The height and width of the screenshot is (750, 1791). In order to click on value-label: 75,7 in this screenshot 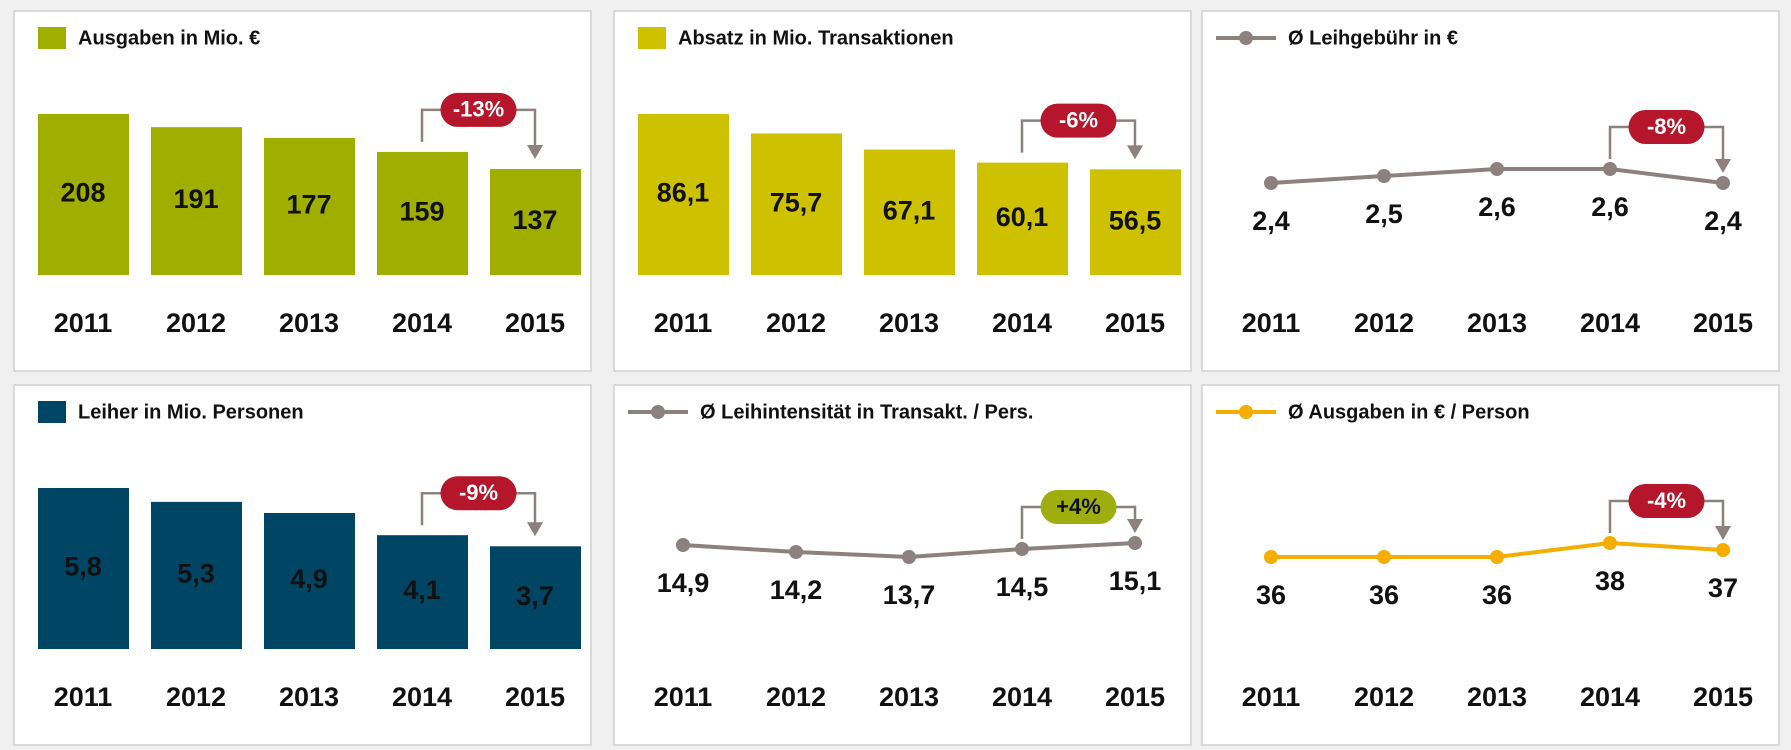, I will do `click(796, 202)`.